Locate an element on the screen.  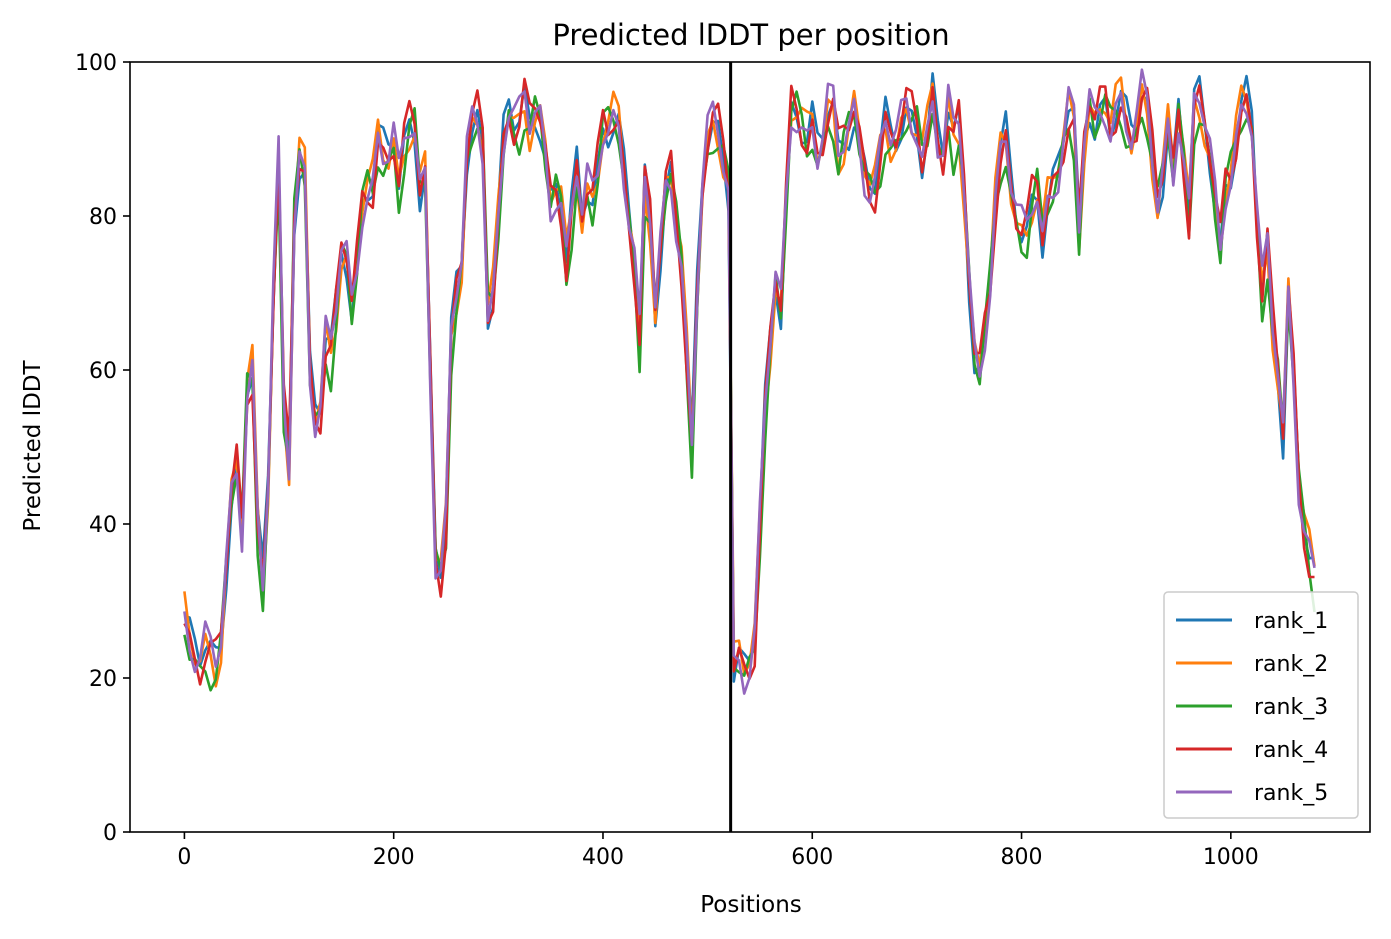
legend-label-rank_3: rank_3 is located at coordinates (1291, 707).